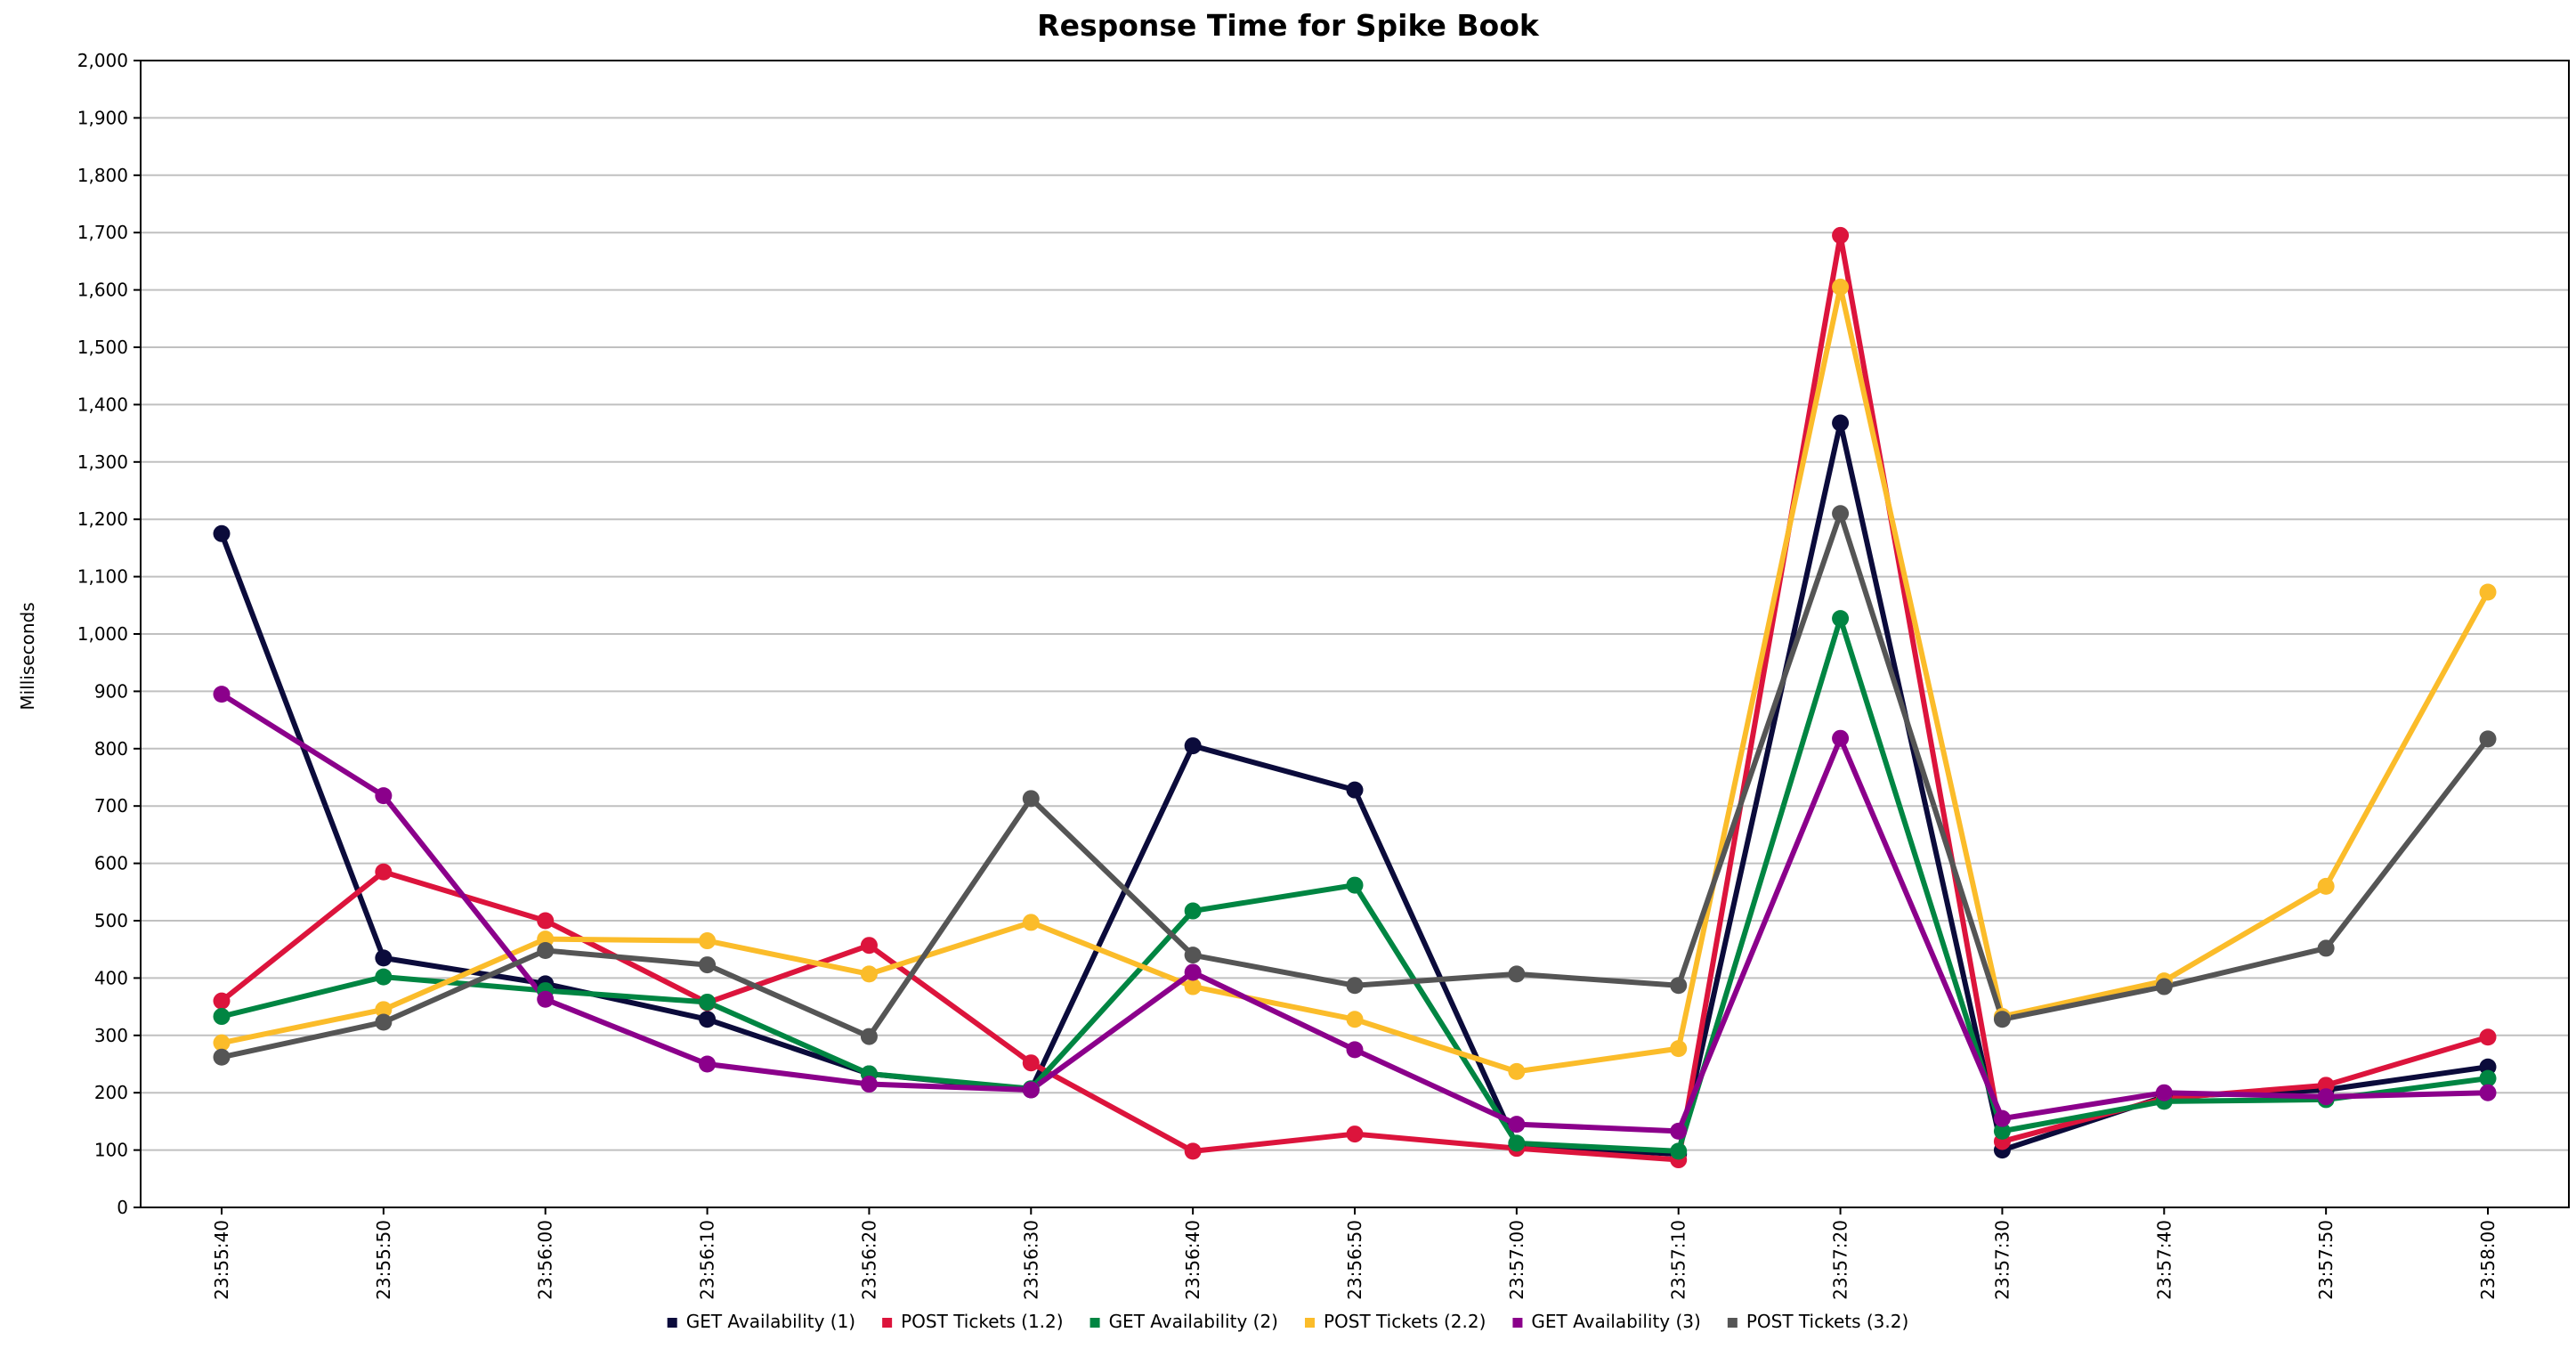 Image resolution: width=2576 pixels, height=1357 pixels. I want to click on x-tick-label: 23:56:10, so click(707, 1260).